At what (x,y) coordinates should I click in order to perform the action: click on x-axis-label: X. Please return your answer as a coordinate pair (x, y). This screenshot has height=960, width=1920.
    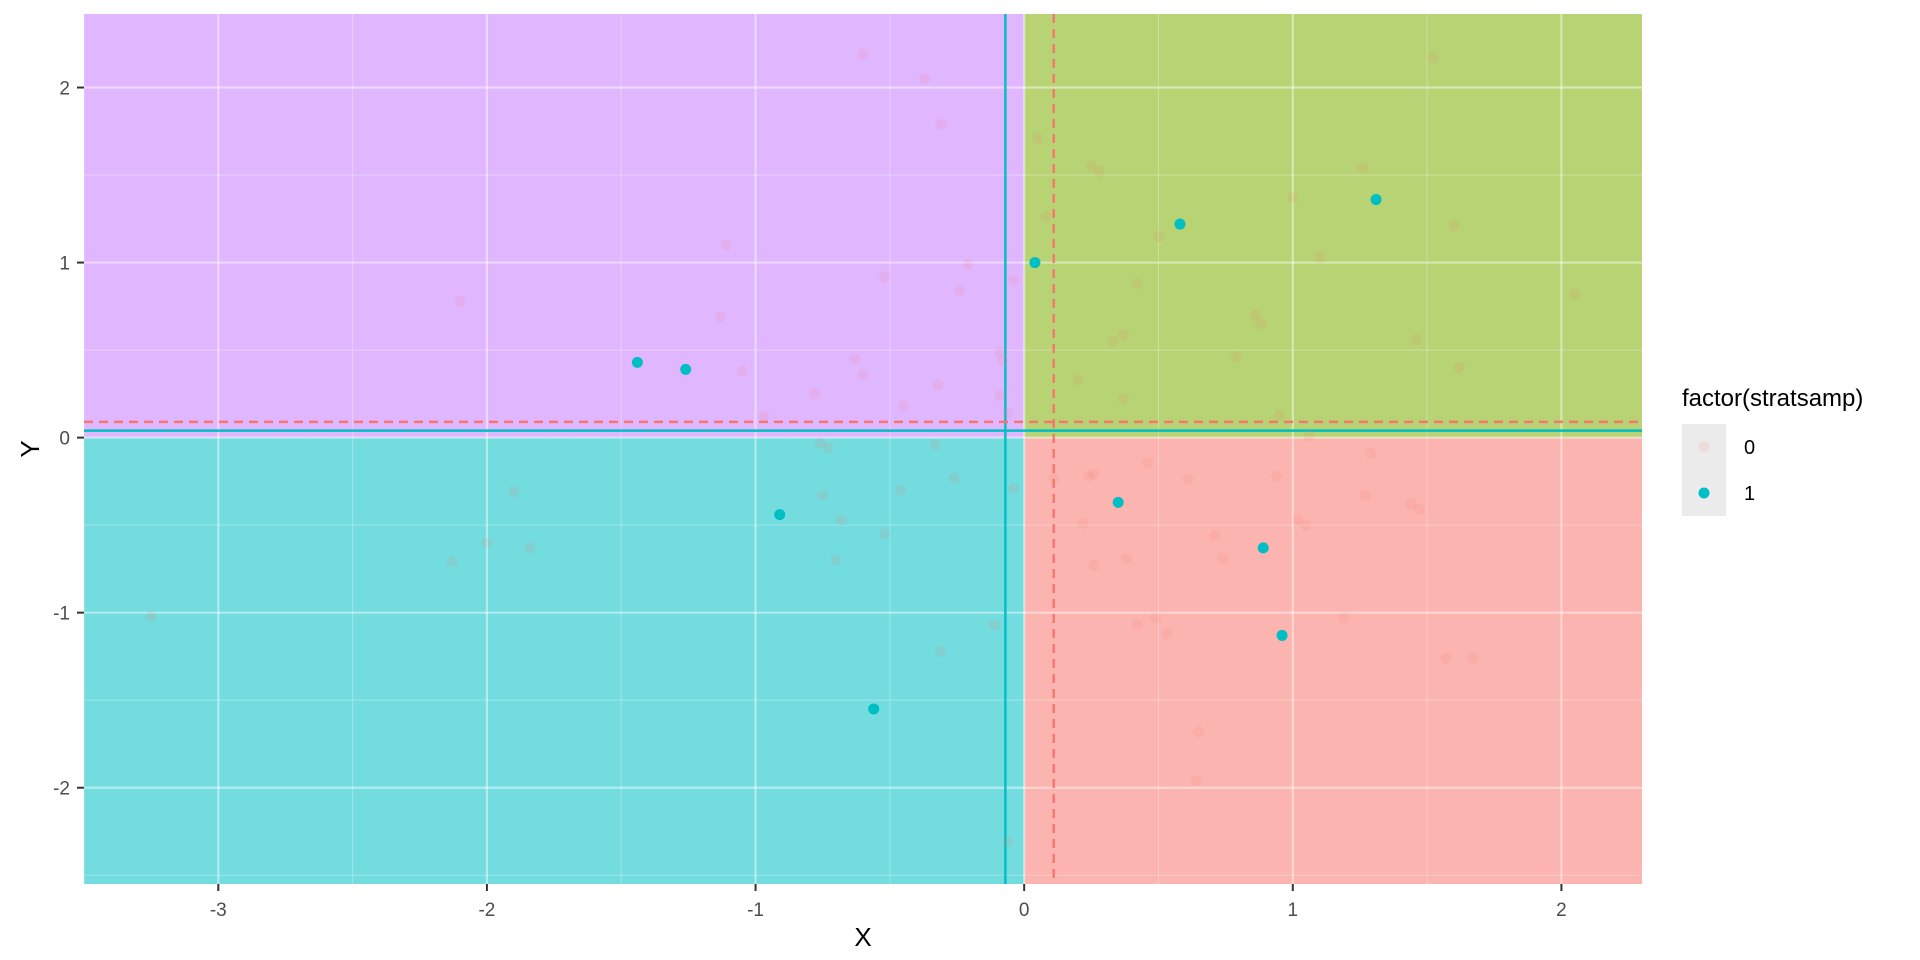
    Looking at the image, I should click on (862, 937).